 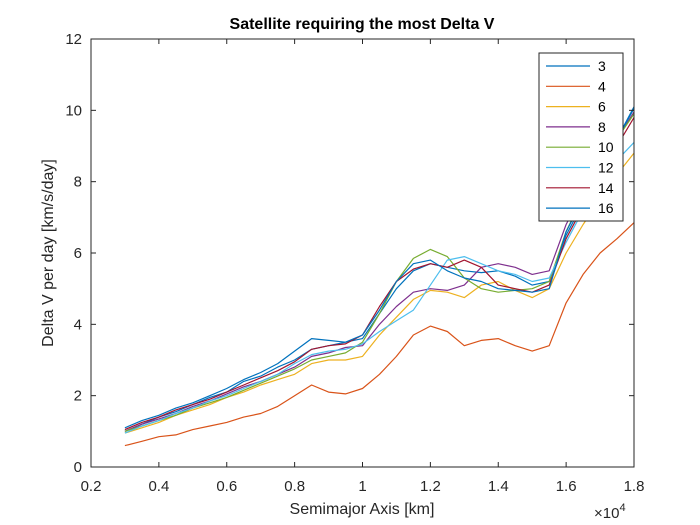 What do you see at coordinates (78, 182) in the screenshot?
I see `y-tick-label: 8` at bounding box center [78, 182].